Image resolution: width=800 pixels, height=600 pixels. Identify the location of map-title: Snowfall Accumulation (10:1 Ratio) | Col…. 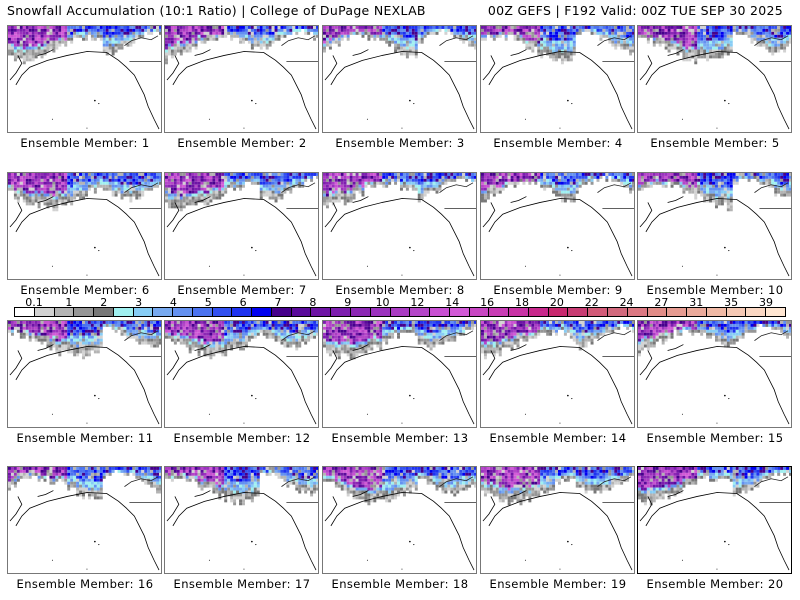
(216, 10).